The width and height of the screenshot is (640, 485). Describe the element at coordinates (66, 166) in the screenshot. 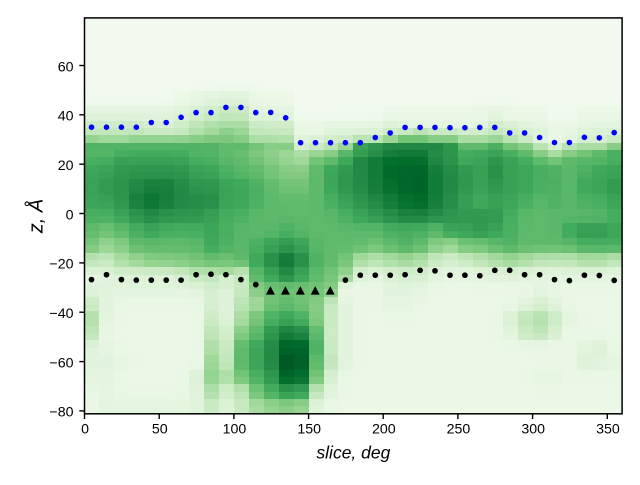

I see `svg-text: 20` at that location.